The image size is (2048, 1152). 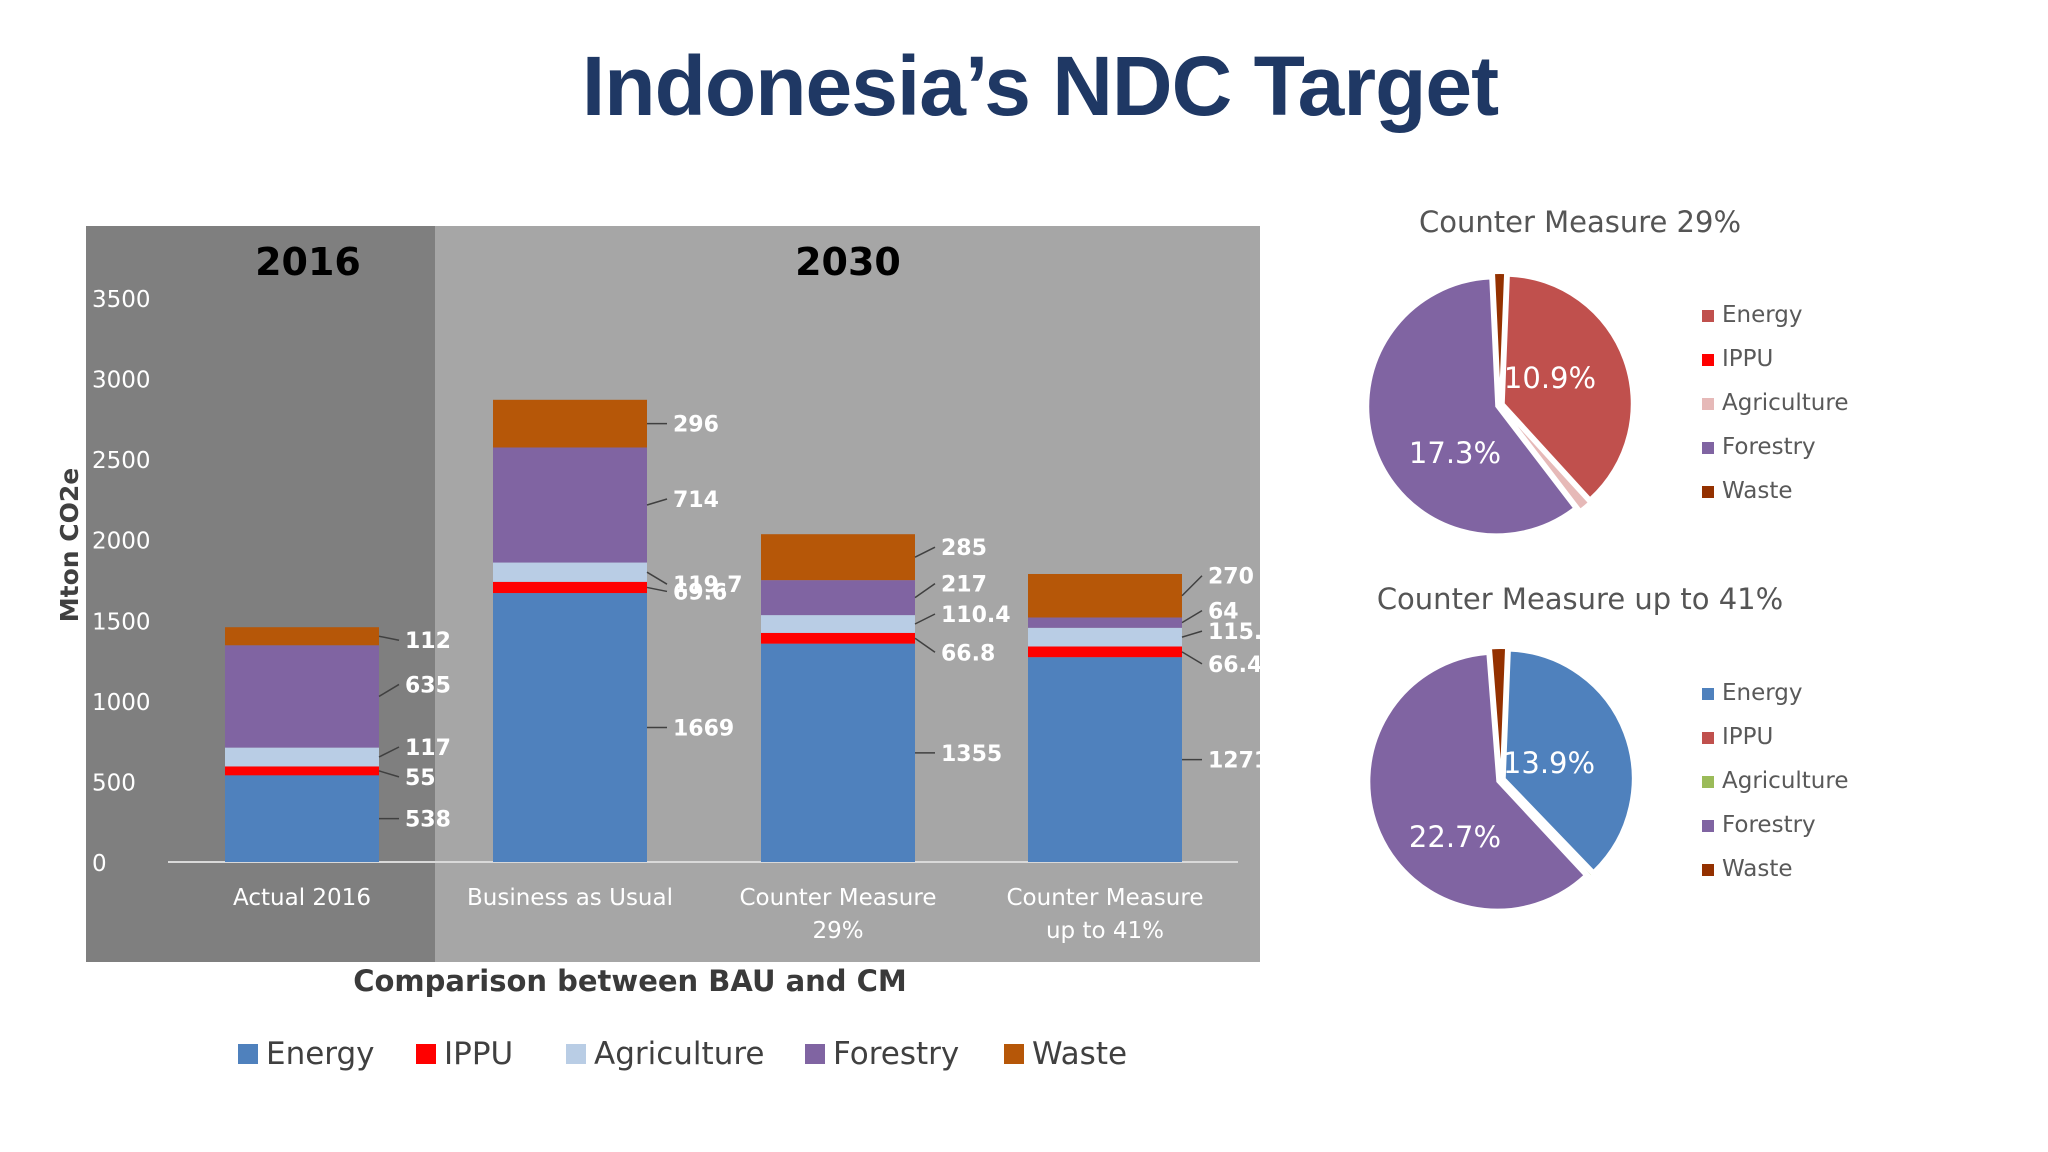 What do you see at coordinates (1549, 763) in the screenshot?
I see `pie-label-energy: 13.9%` at bounding box center [1549, 763].